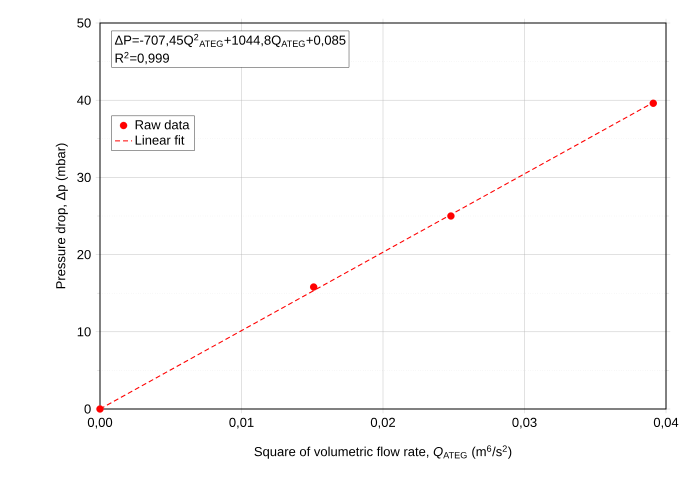 The width and height of the screenshot is (693, 496). What do you see at coordinates (84, 23) in the screenshot?
I see `y-tick-label: 50` at bounding box center [84, 23].